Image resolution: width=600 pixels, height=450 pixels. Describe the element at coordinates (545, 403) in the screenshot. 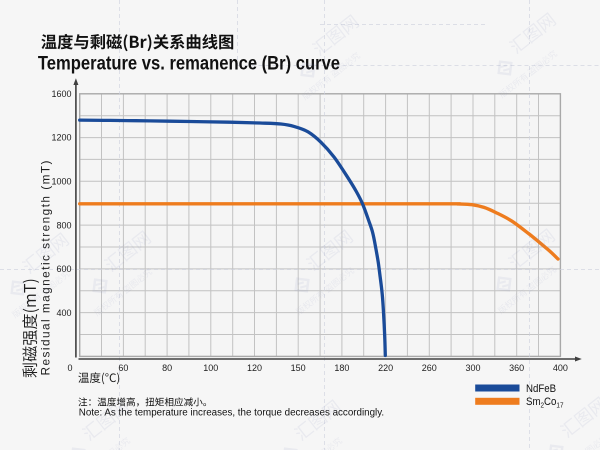

I see `svg-text: Sm2Co17` at that location.